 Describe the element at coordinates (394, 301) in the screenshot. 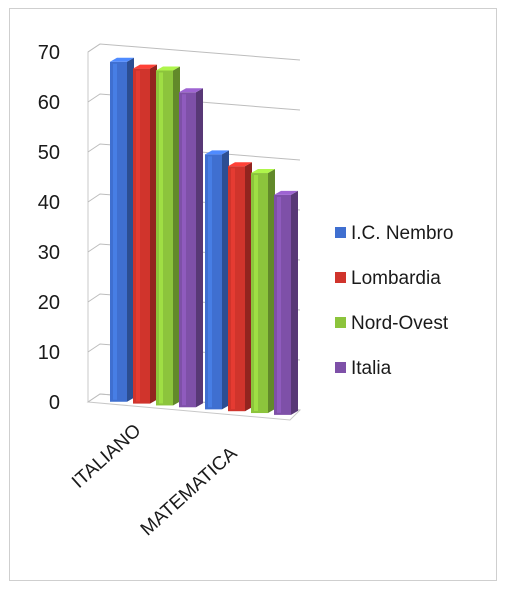

I see `legend: I.C. Nembro Lombardia Nord-Ovest Italia` at that location.